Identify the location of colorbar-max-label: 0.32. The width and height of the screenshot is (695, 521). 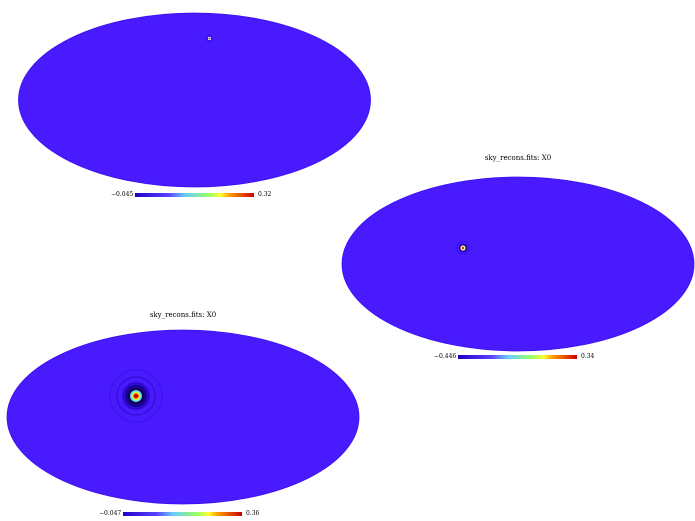
(265, 194).